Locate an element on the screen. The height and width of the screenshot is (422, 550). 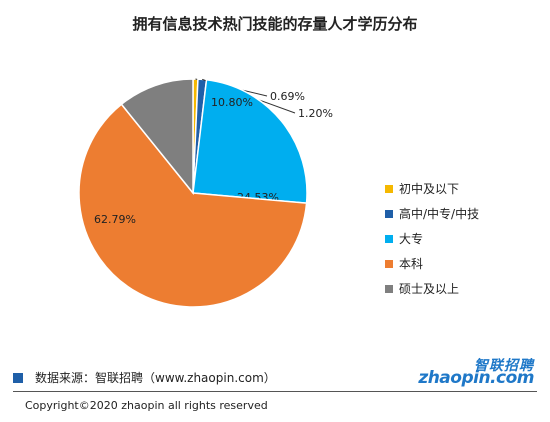
source-text: 数据来源：智联招聘（www.zhaopin.com） is located at coordinates (155, 378).